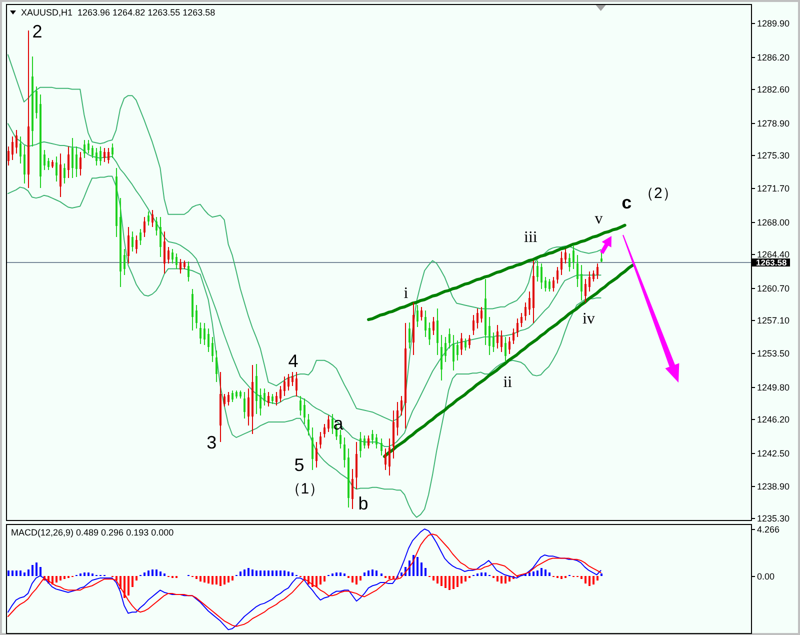 Image resolution: width=800 pixels, height=635 pixels. Describe the element at coordinates (773, 453) in the screenshot. I see `y-tick-label: 1242.50` at that location.